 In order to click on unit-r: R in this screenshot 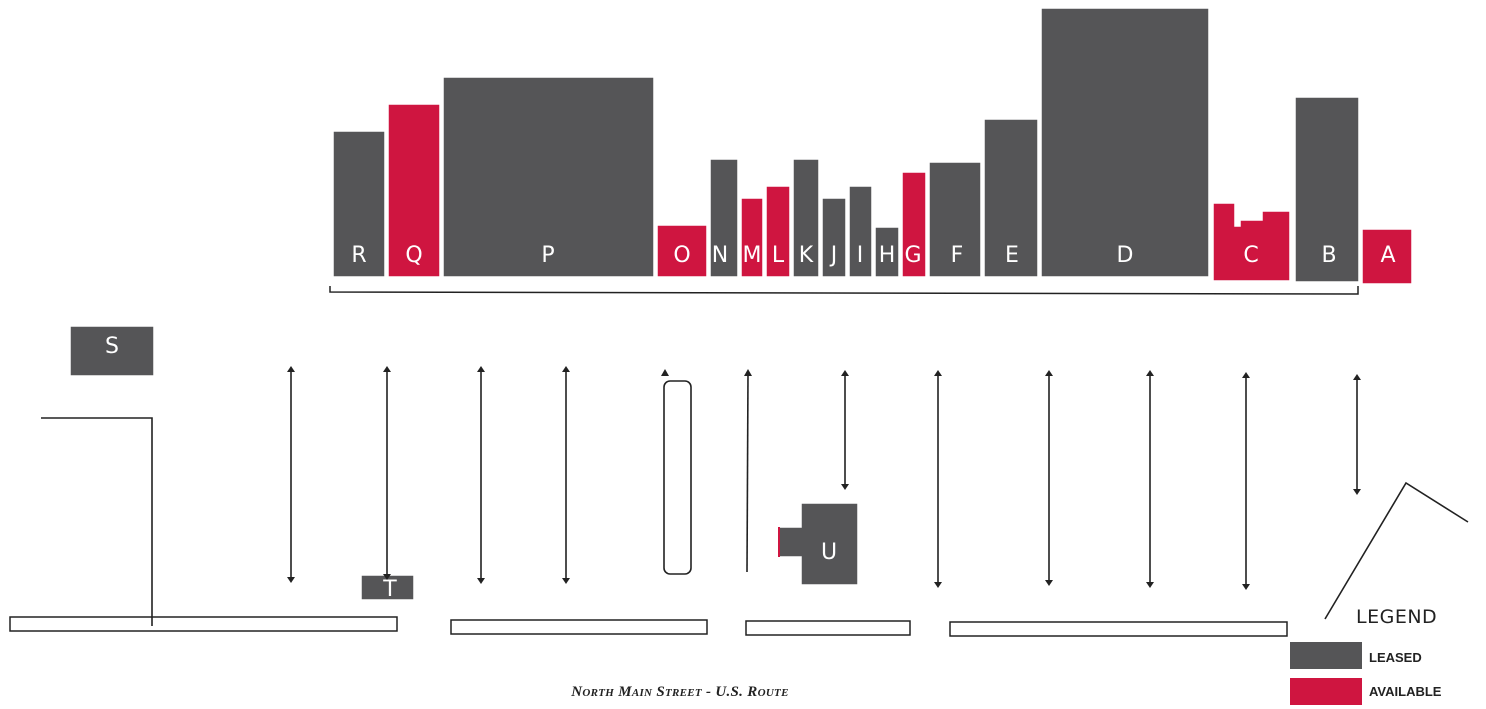, I will do `click(359, 204)`.